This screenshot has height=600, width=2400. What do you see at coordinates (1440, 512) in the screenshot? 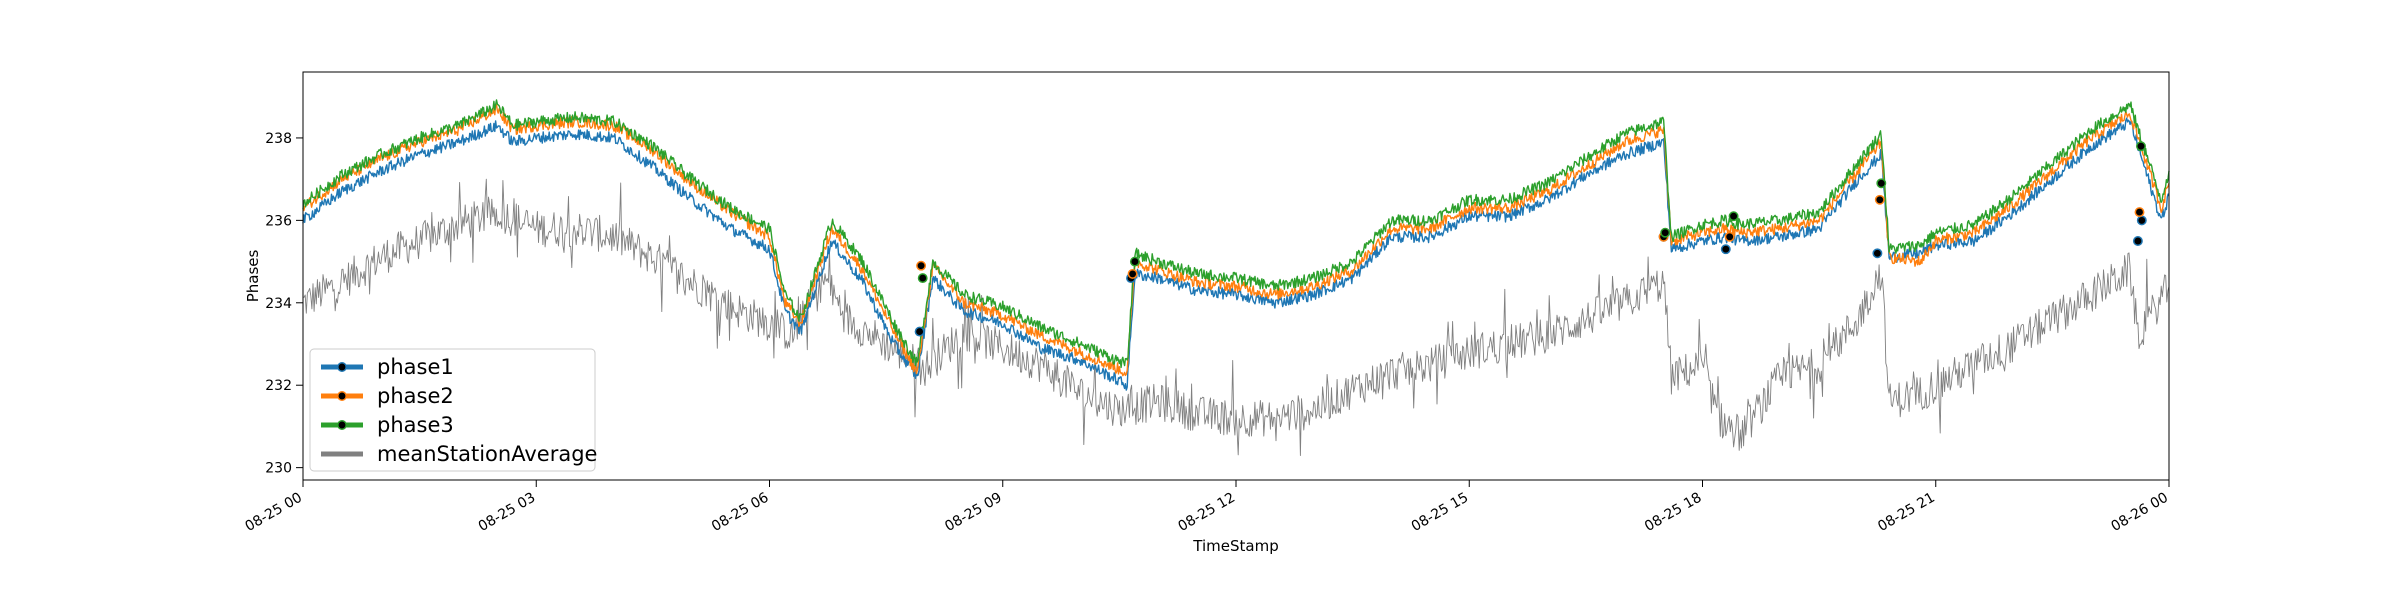
I see `x-tick-label: 08-25 15` at bounding box center [1440, 512].